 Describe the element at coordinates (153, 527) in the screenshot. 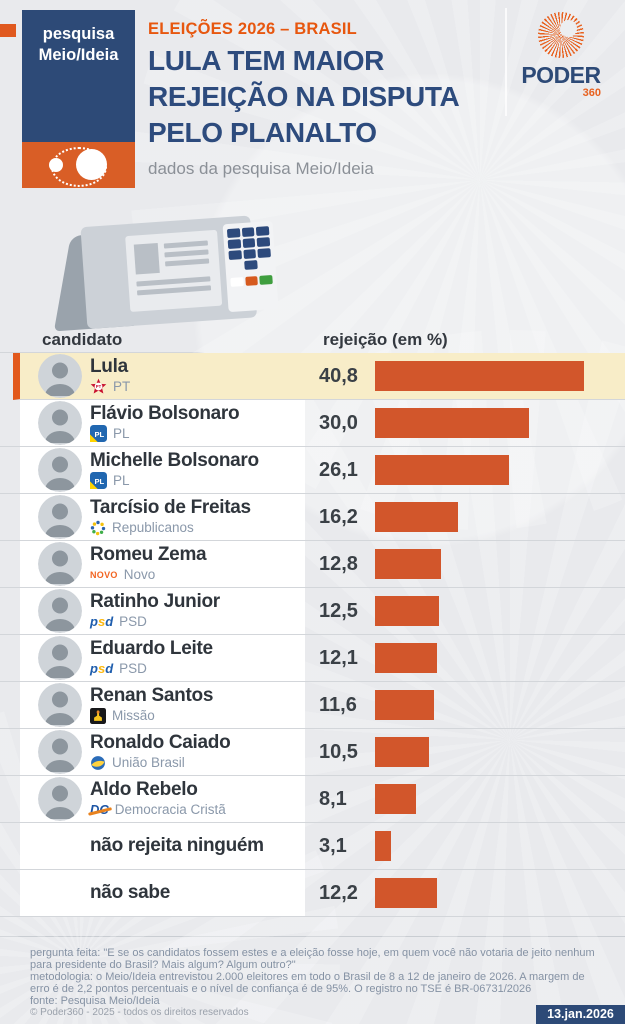

I see `party-name: Republicanos` at that location.